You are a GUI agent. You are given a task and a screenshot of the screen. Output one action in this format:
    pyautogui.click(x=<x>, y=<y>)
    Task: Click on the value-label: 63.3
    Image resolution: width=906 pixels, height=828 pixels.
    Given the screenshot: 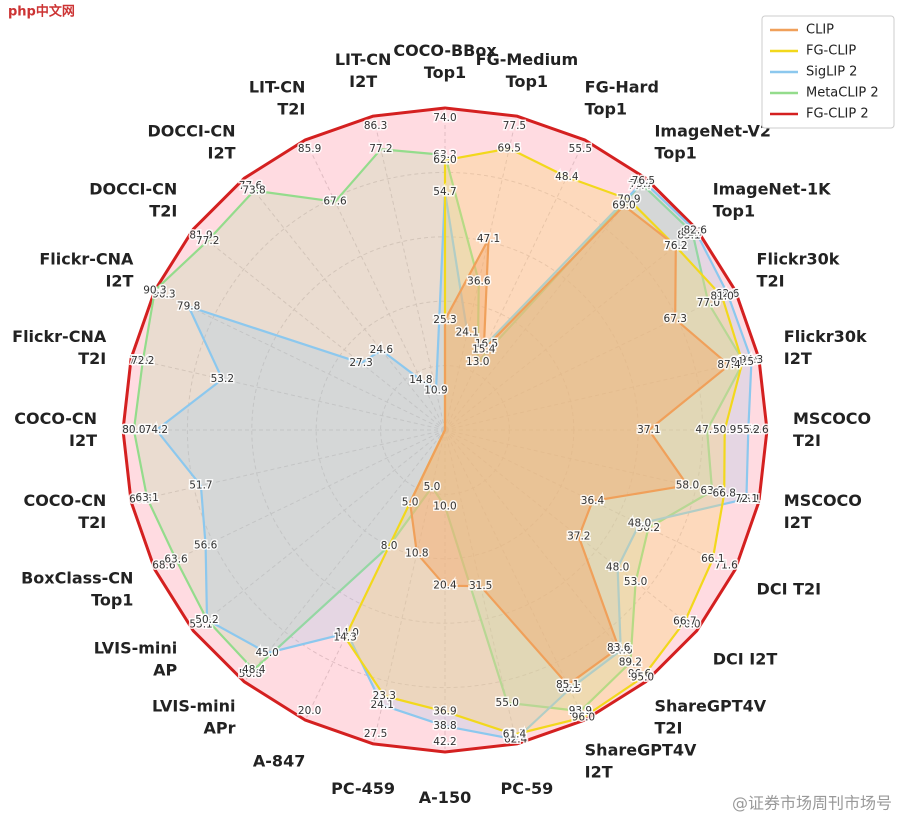 What is the action you would take?
    pyautogui.click(x=514, y=734)
    